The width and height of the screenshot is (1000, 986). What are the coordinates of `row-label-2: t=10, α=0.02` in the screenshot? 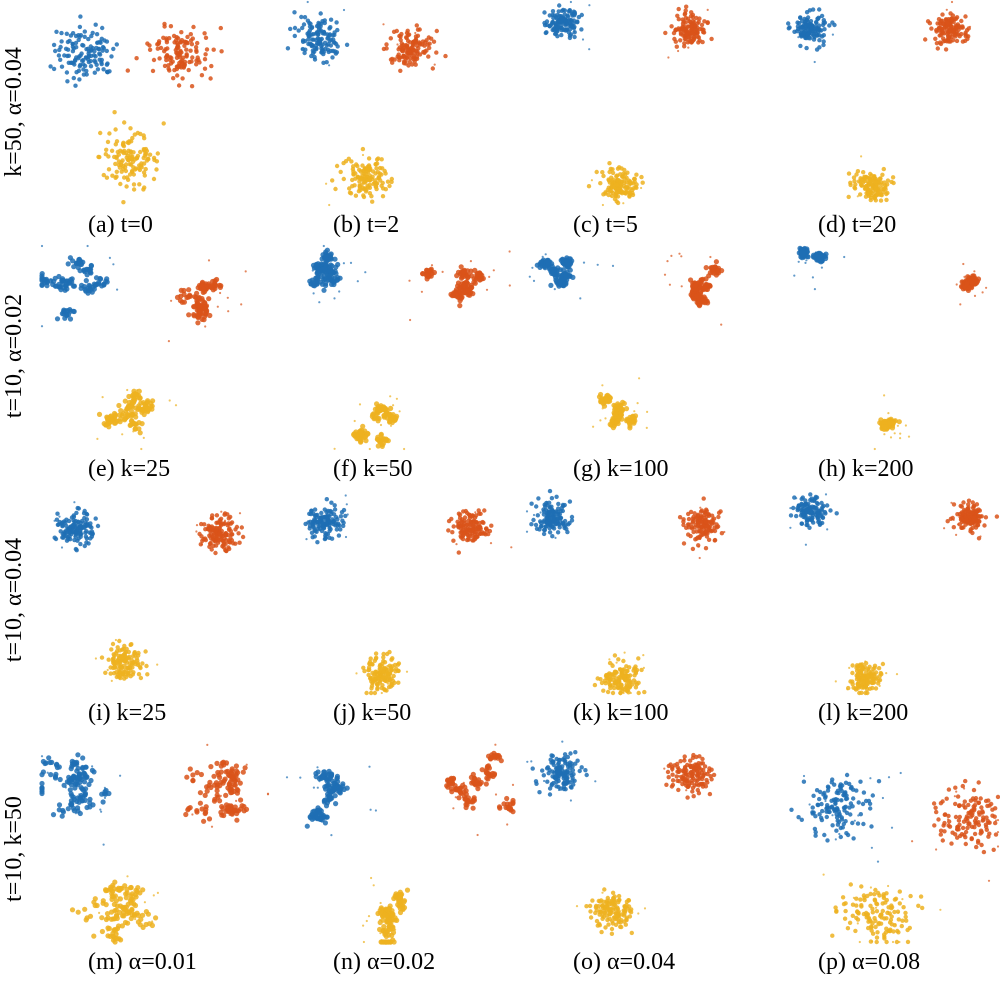 It's located at (14, 356).